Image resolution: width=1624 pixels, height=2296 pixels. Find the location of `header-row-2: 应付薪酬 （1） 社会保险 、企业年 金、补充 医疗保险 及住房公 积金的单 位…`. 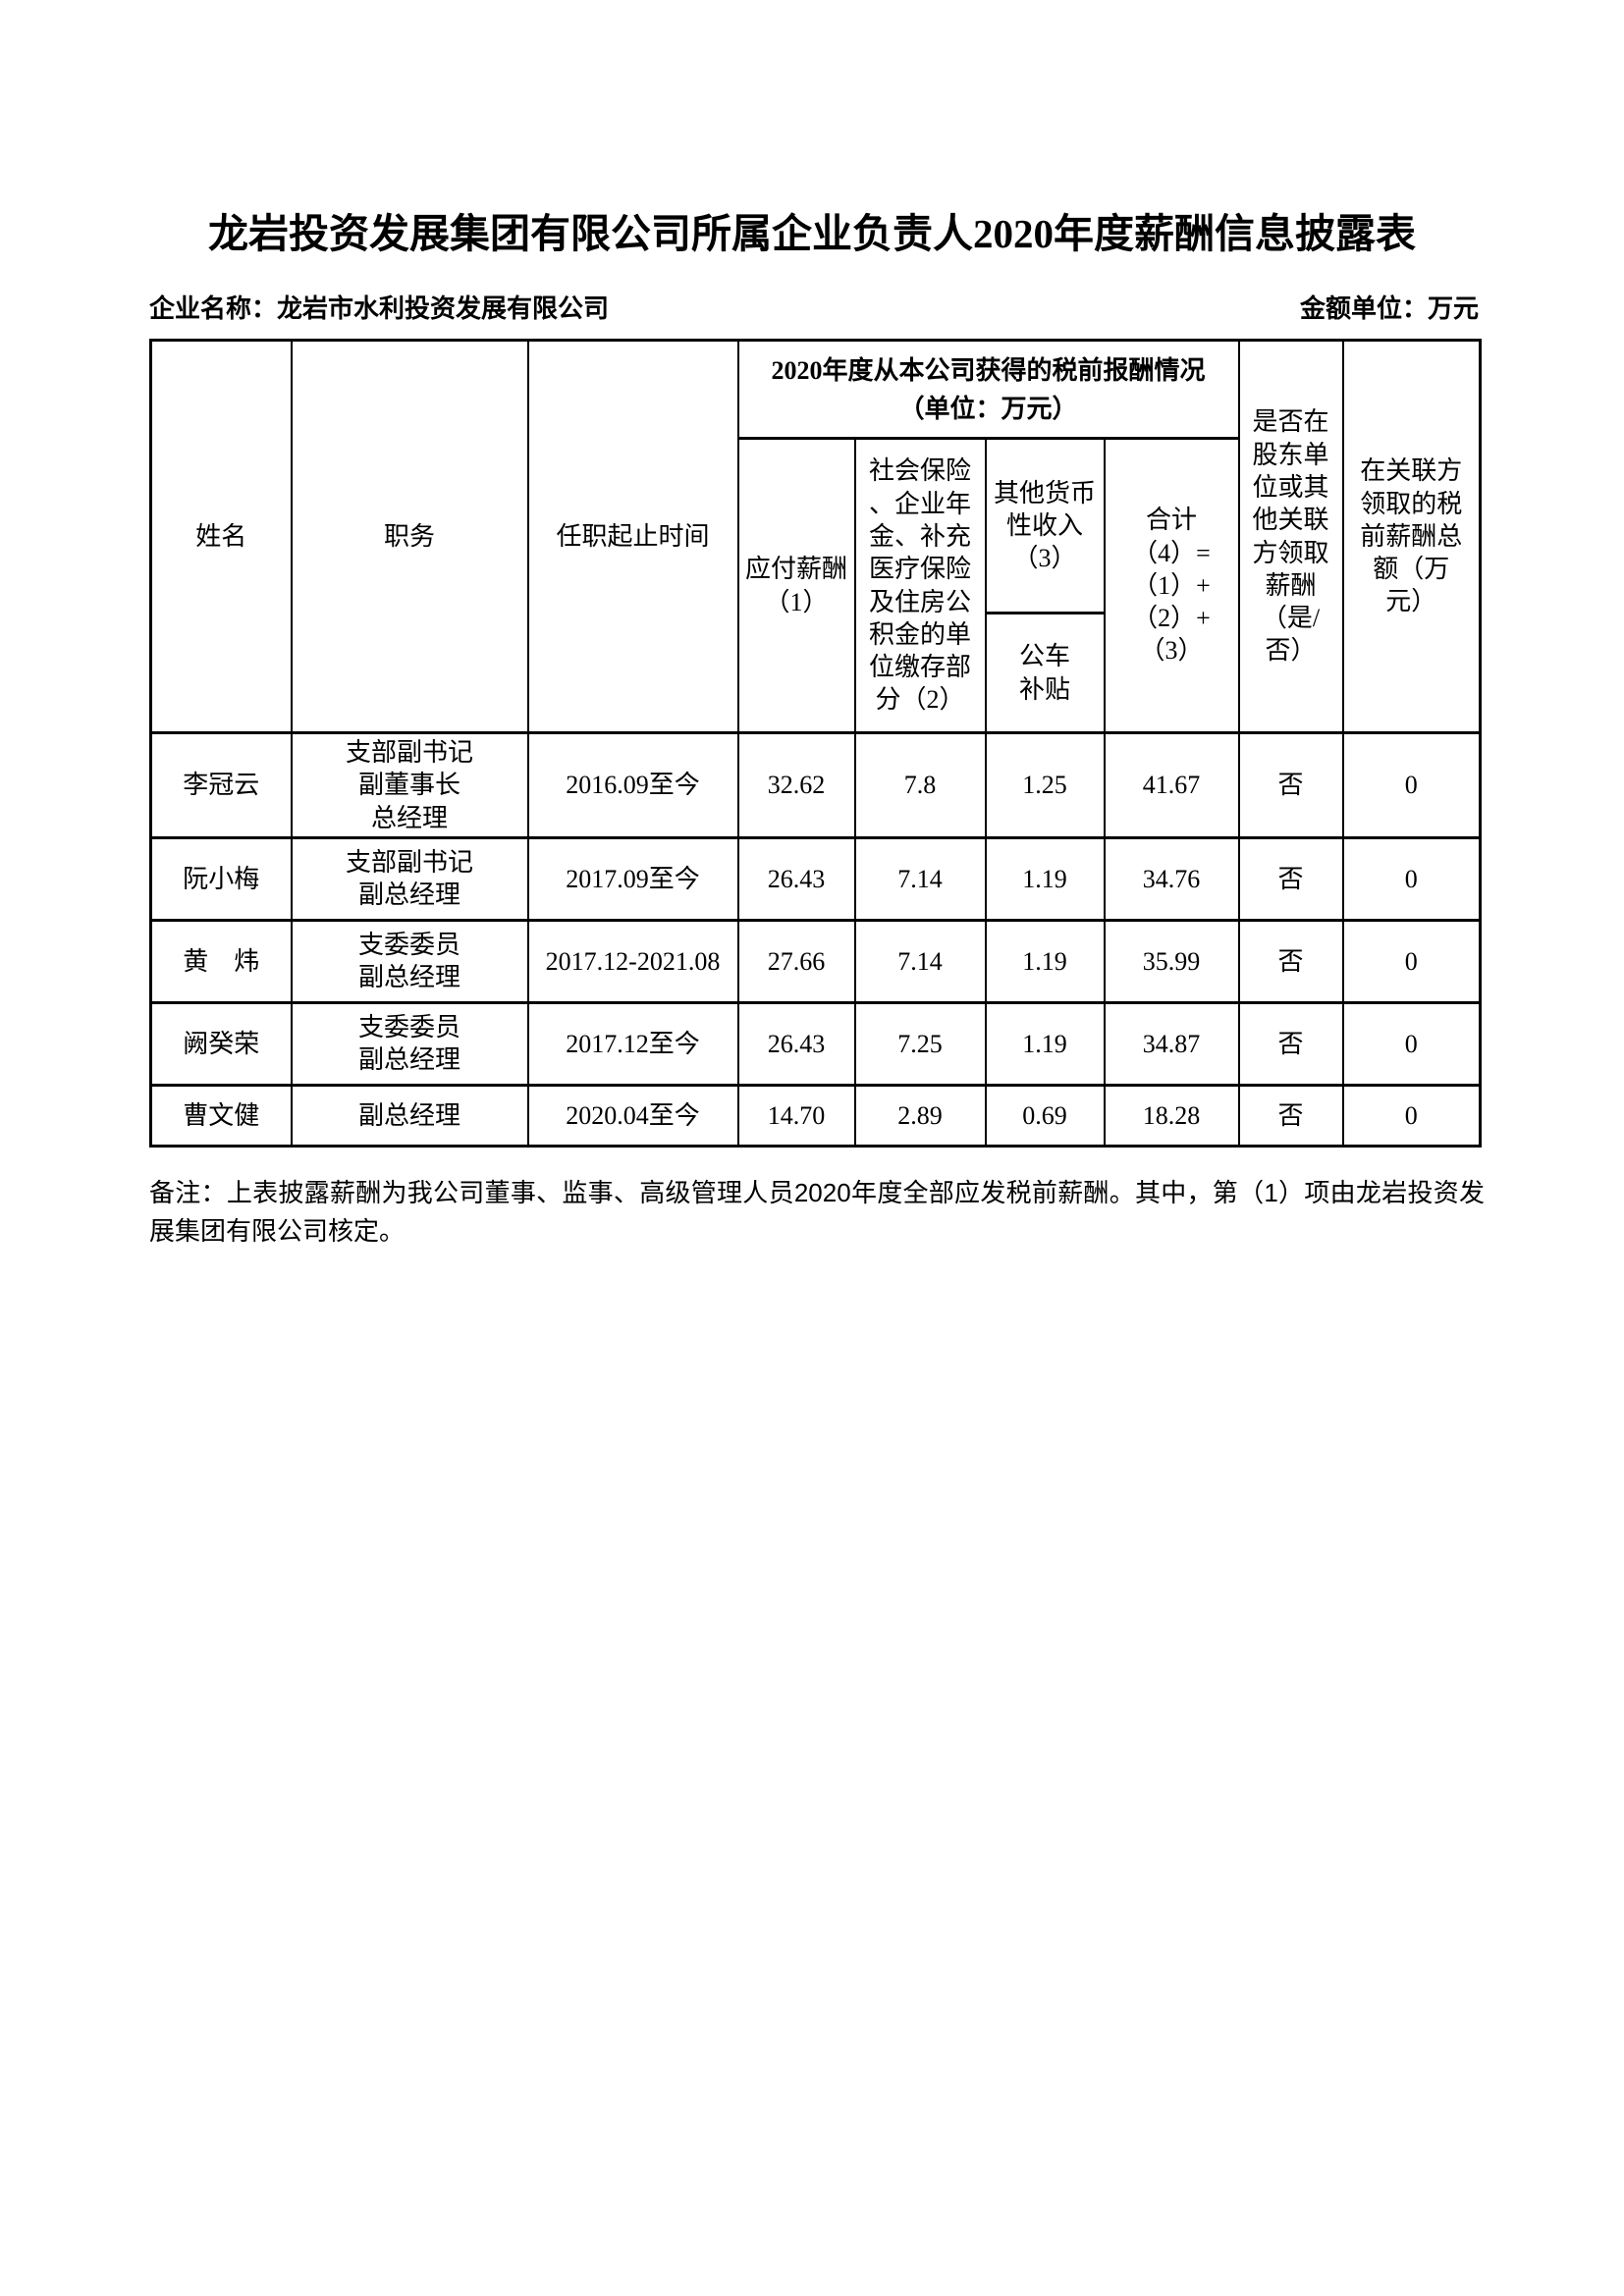

header-row-2: 应付薪酬 （1） 社会保险 、企业年 金、补充 医疗保险 及住房公 积金的单 位… is located at coordinates (816, 586).